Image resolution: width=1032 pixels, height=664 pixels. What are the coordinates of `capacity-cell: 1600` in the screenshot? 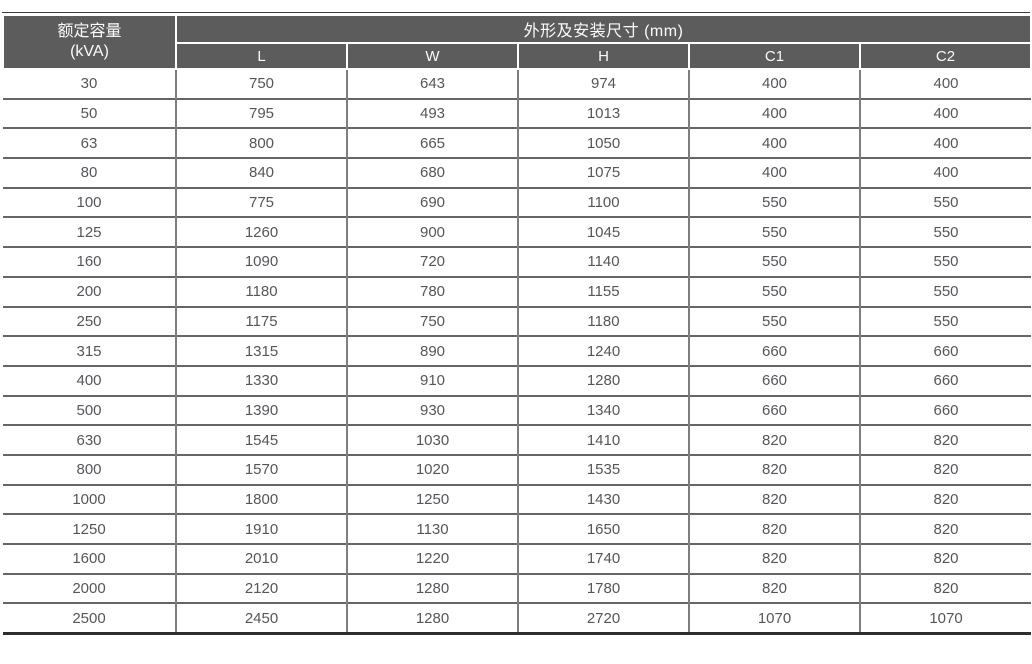 It's located at (89, 558).